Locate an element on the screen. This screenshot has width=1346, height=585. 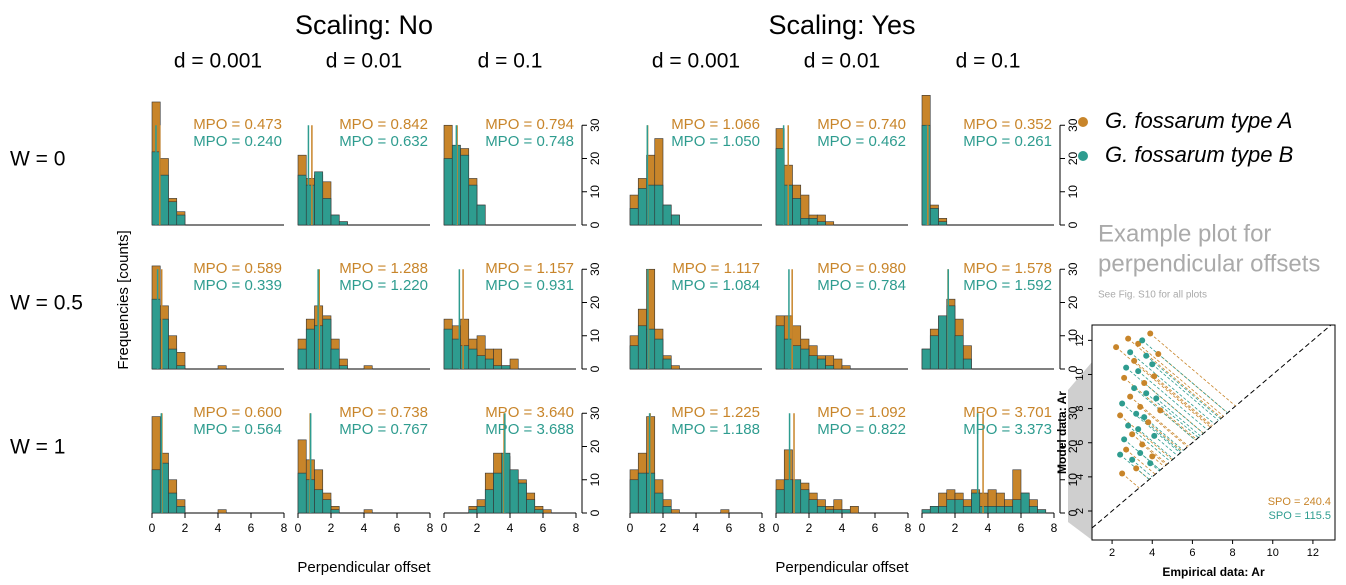
column-header: d = 0.01 is located at coordinates (364, 61).